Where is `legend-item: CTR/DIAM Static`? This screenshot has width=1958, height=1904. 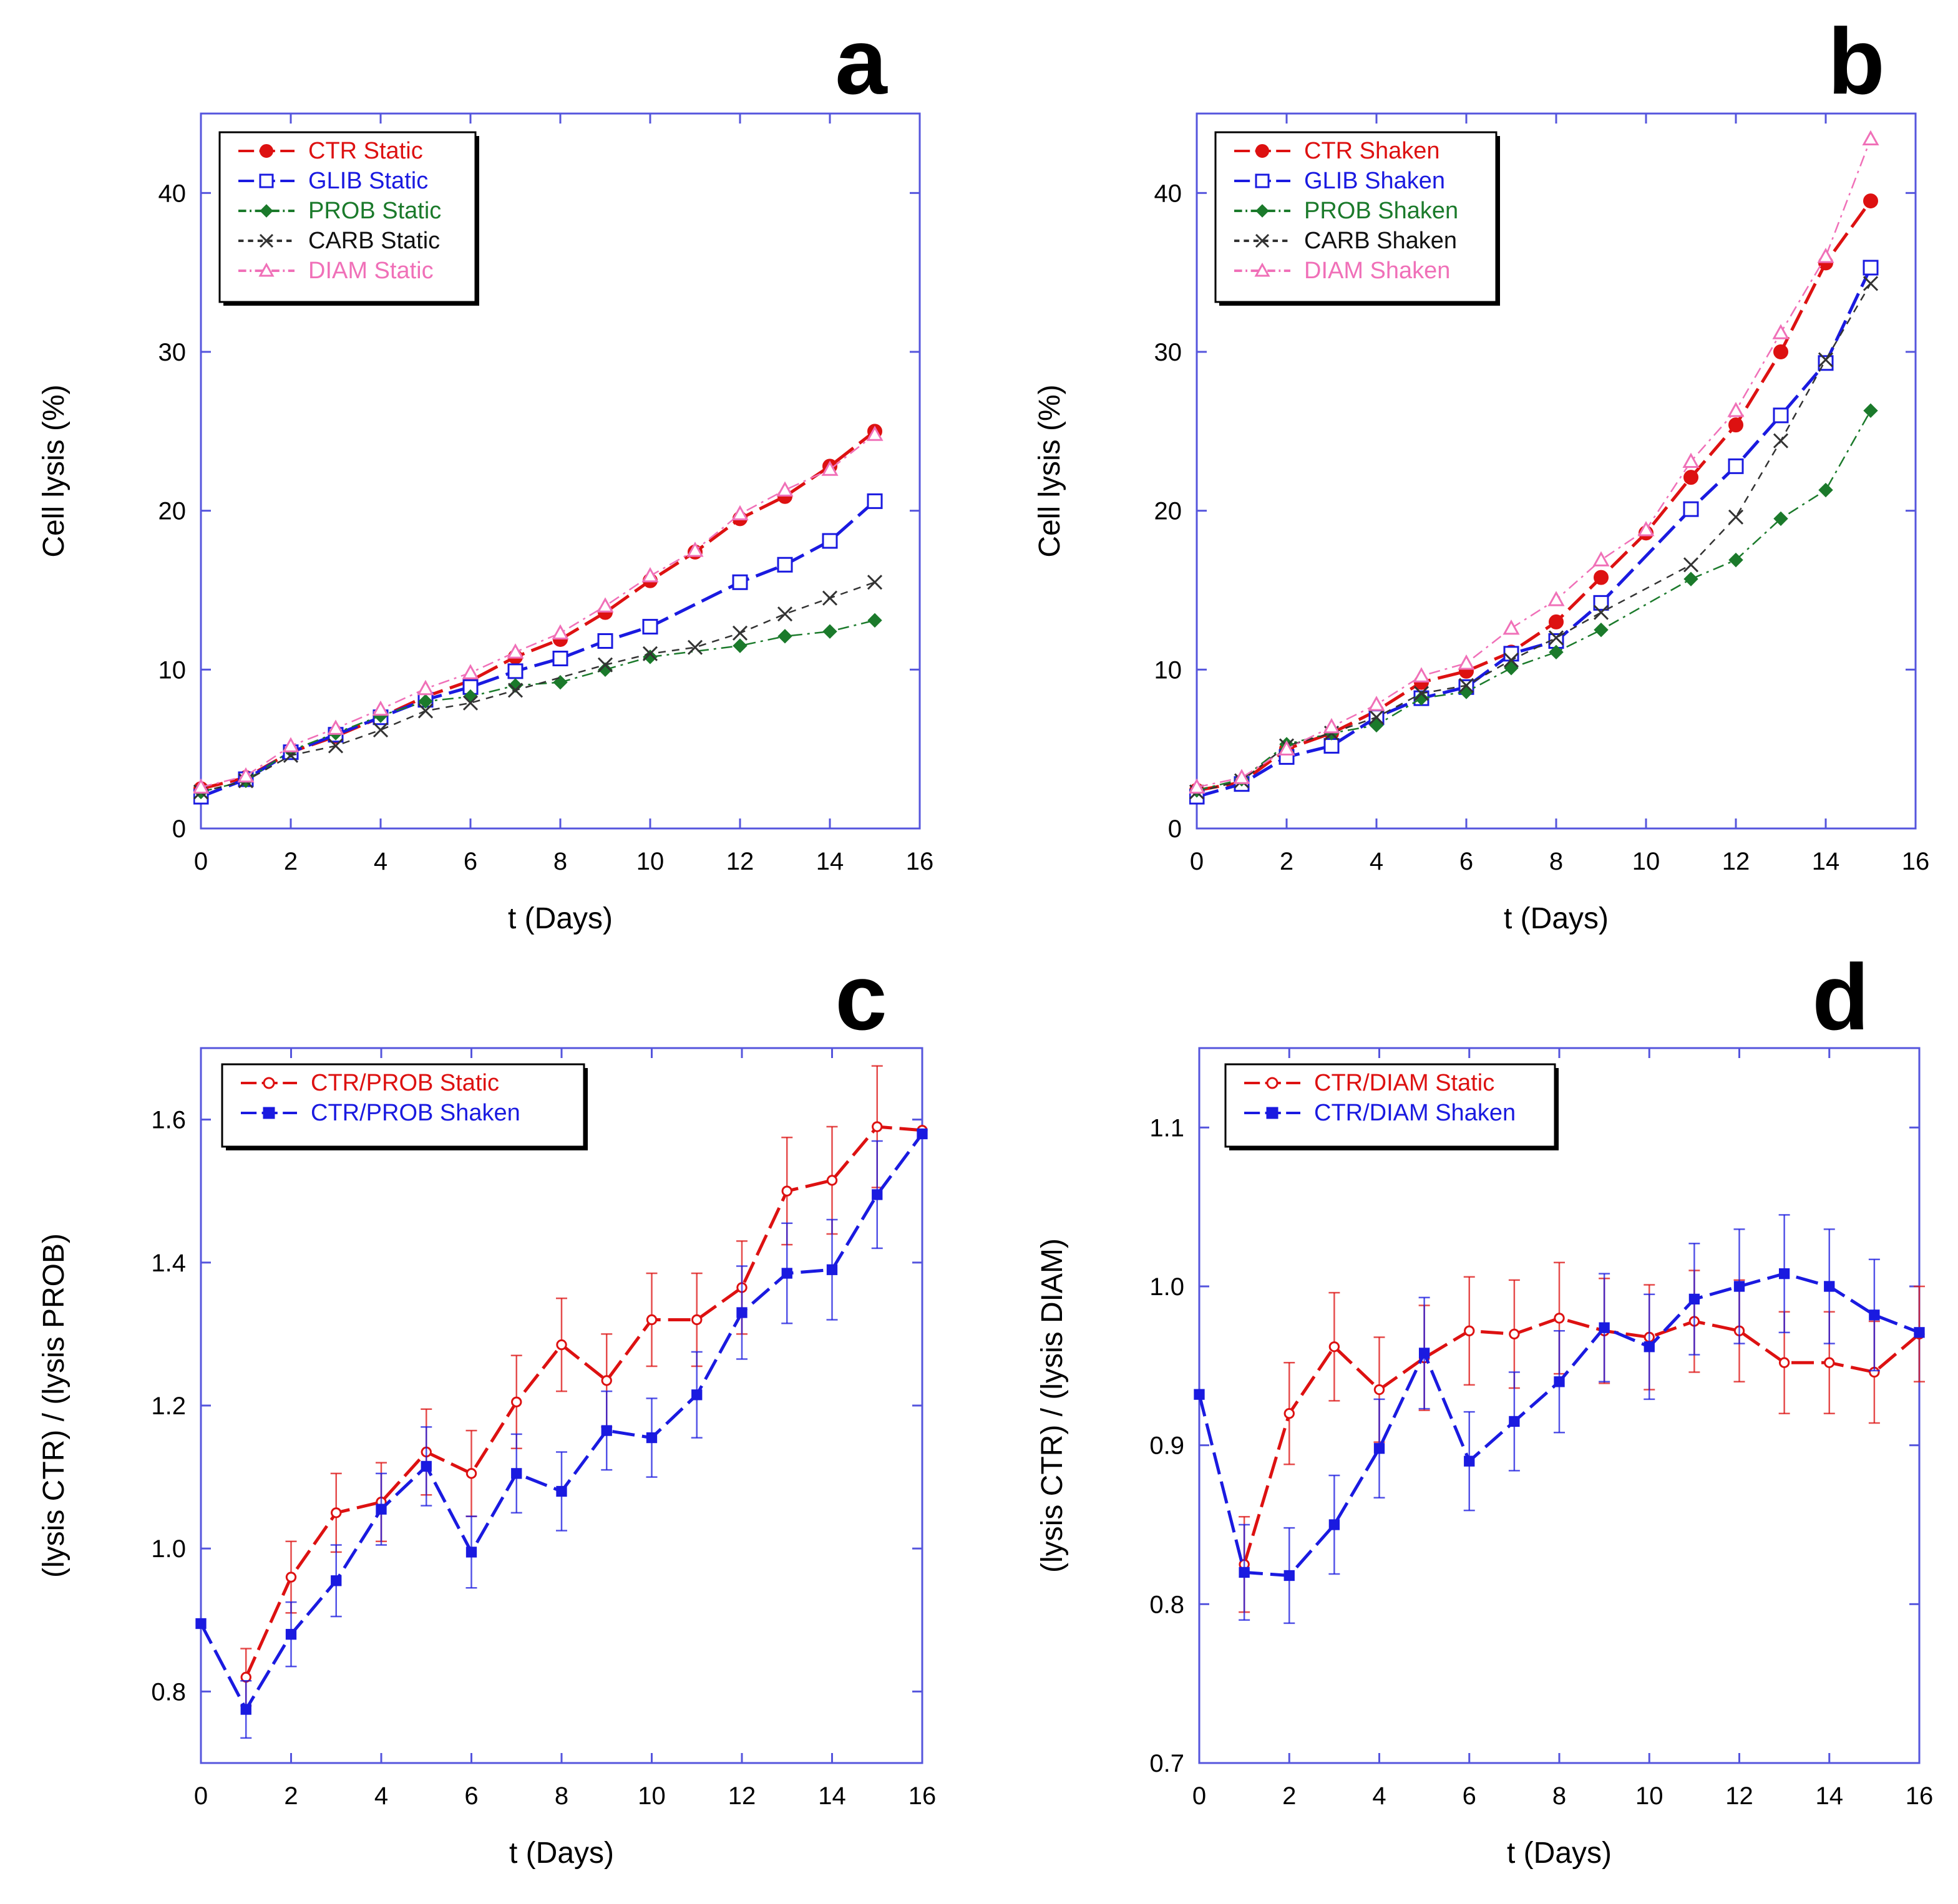
legend-item: CTR/DIAM Static is located at coordinates (1369, 1083).